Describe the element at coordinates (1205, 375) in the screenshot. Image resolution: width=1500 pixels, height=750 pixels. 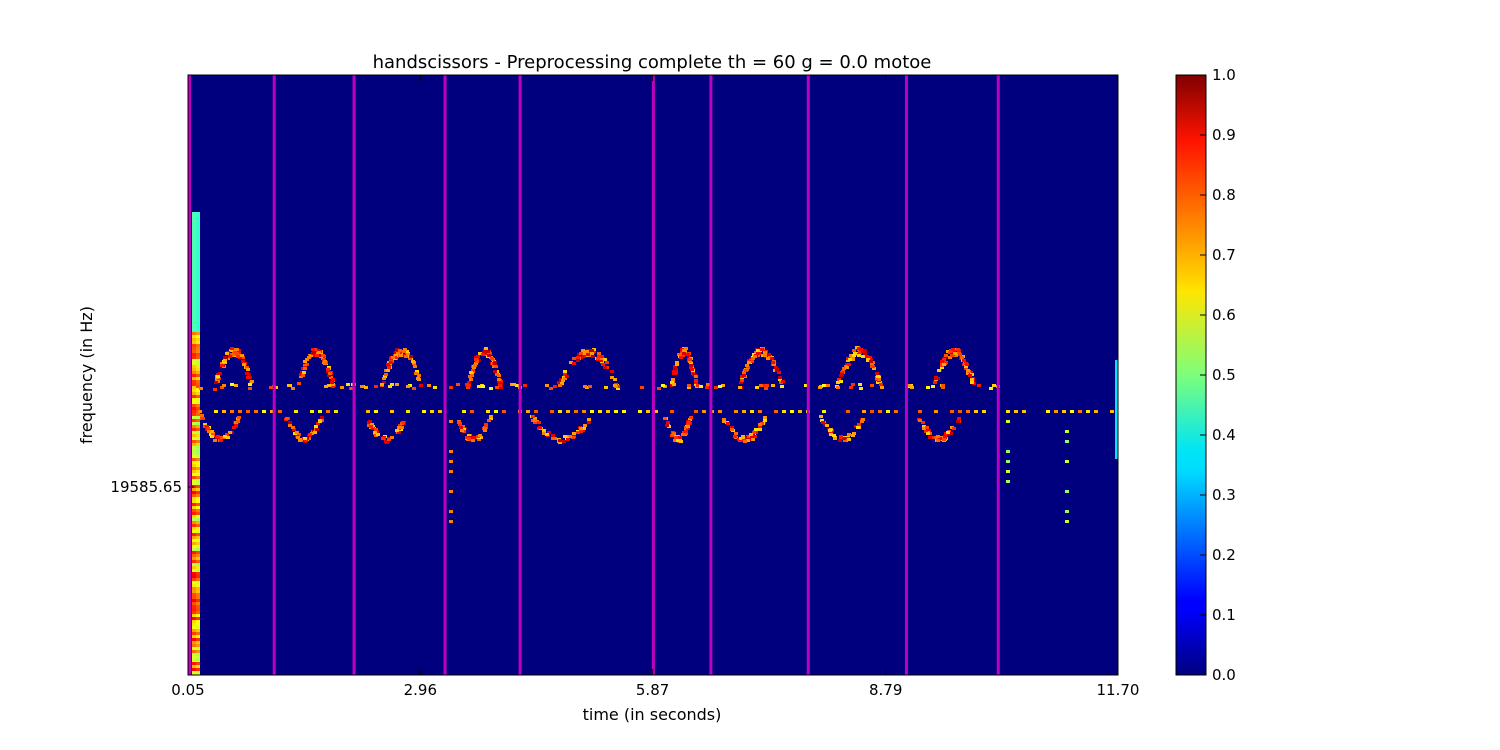
I see `colorbar: 1.0 0.9 0.8 0.7 0.6 0.5 0.4 0.3 0.2 0.1 0.0` at that location.